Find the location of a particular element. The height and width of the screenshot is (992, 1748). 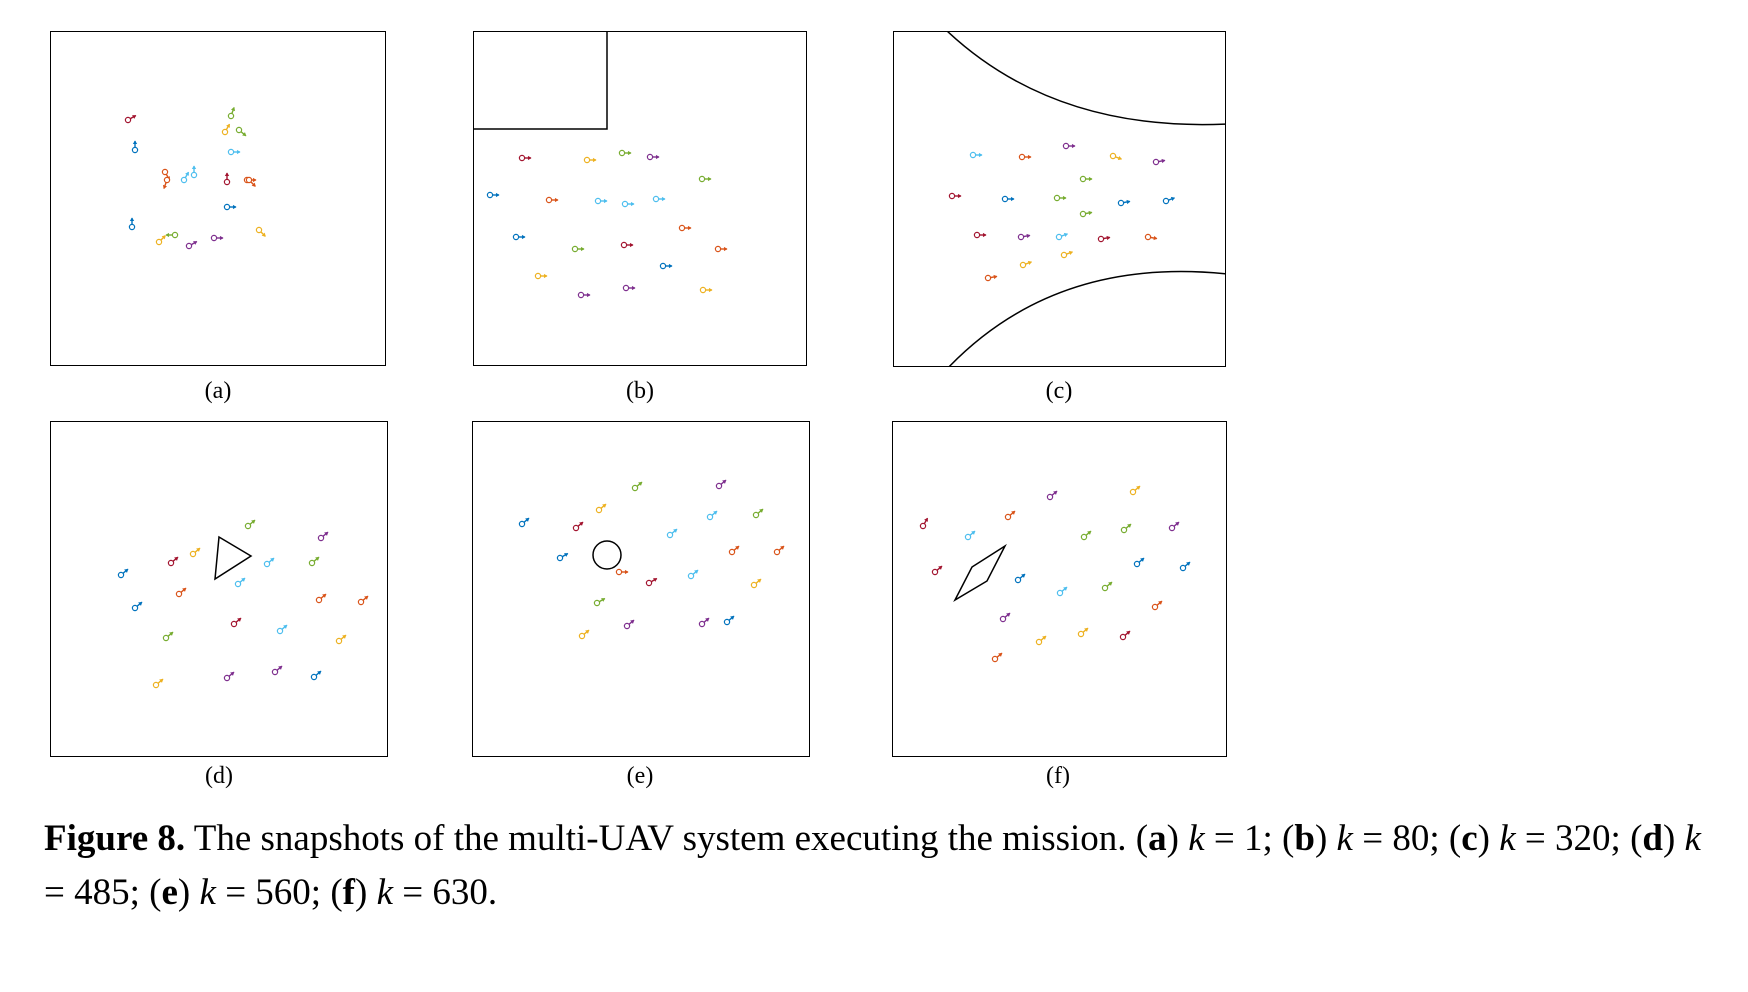

caption-item-letter: c is located at coordinates (1469, 838).